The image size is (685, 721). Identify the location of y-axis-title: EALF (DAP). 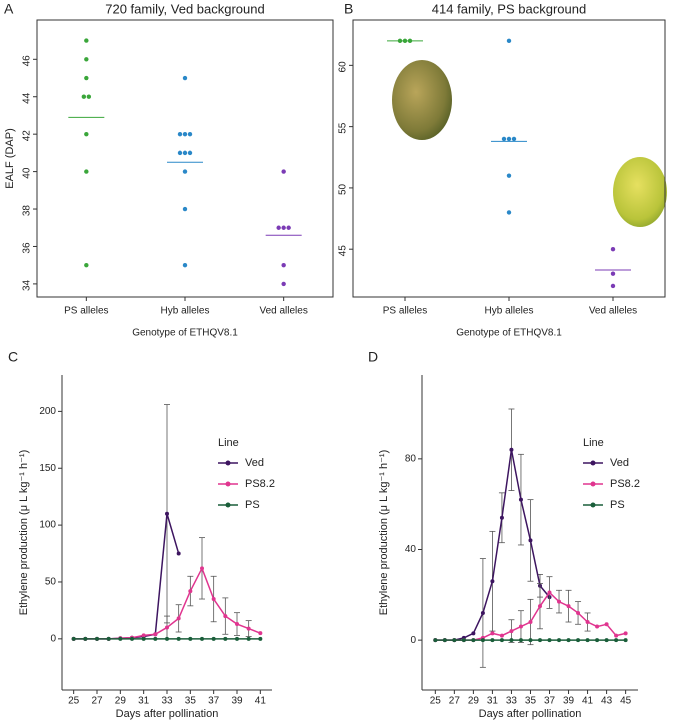
(10, 158).